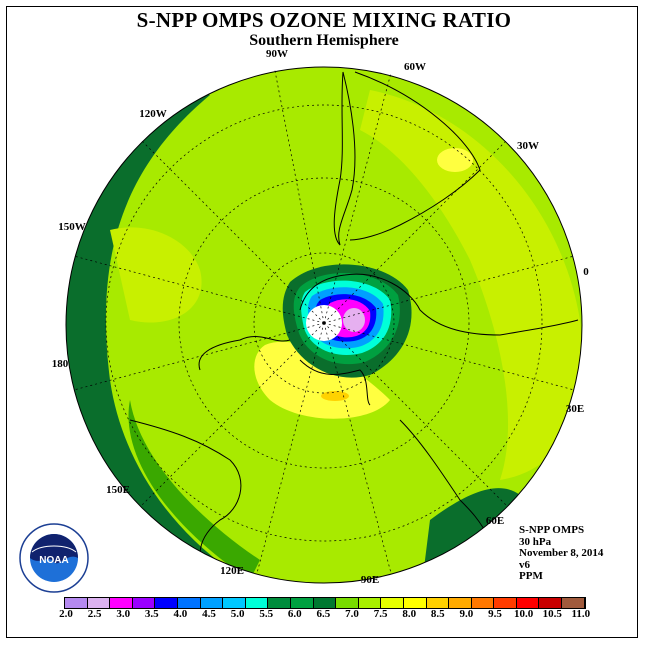 The image size is (648, 648). I want to click on colorbar-tick: 2.5, so click(94, 614).